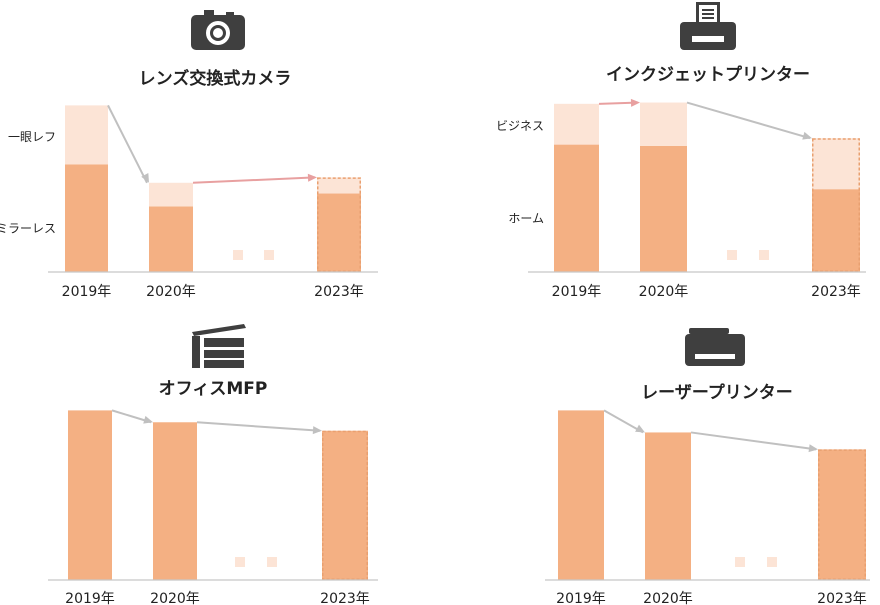 The image size is (880, 605). I want to click on series-label: ビジネス, so click(520, 126).